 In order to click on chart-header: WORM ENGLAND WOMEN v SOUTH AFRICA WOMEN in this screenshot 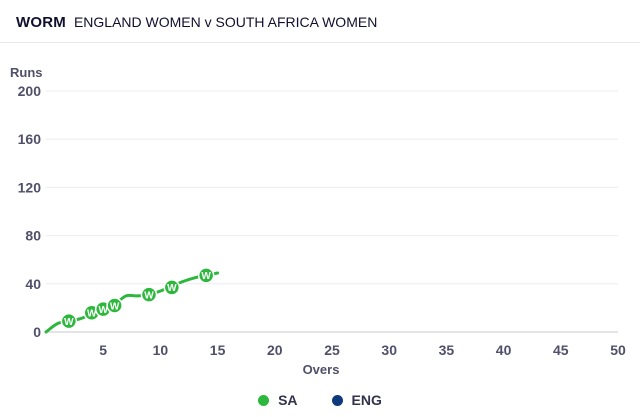, I will do `click(196, 24)`.